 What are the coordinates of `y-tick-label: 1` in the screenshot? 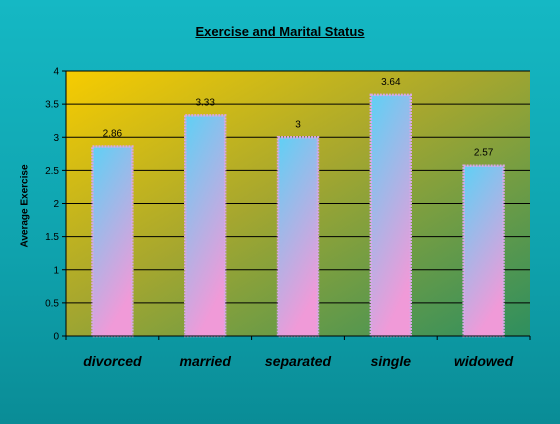 It's located at (56, 270).